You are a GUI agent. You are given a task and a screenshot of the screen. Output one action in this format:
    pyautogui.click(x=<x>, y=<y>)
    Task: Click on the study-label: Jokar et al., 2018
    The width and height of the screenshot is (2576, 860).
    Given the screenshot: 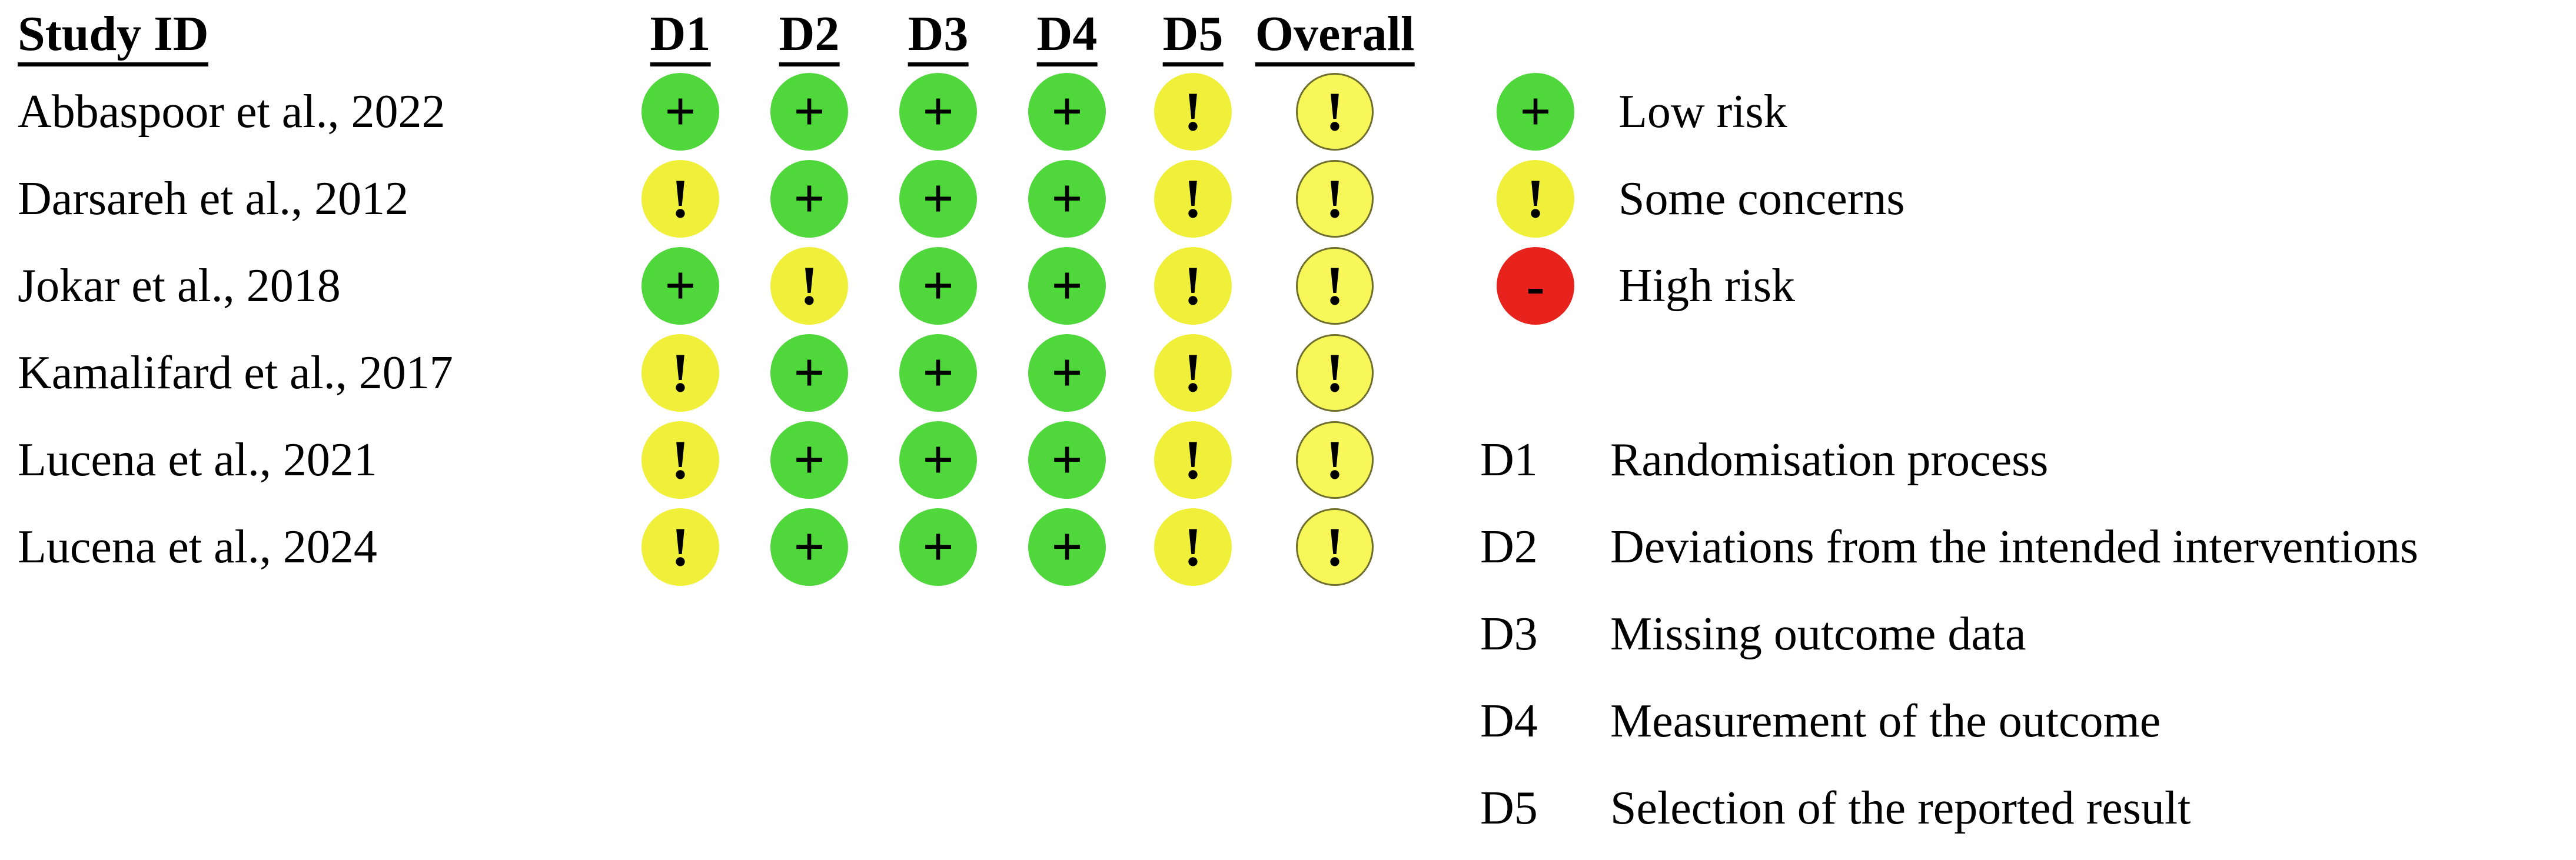 What is the action you would take?
    pyautogui.click(x=179, y=286)
    